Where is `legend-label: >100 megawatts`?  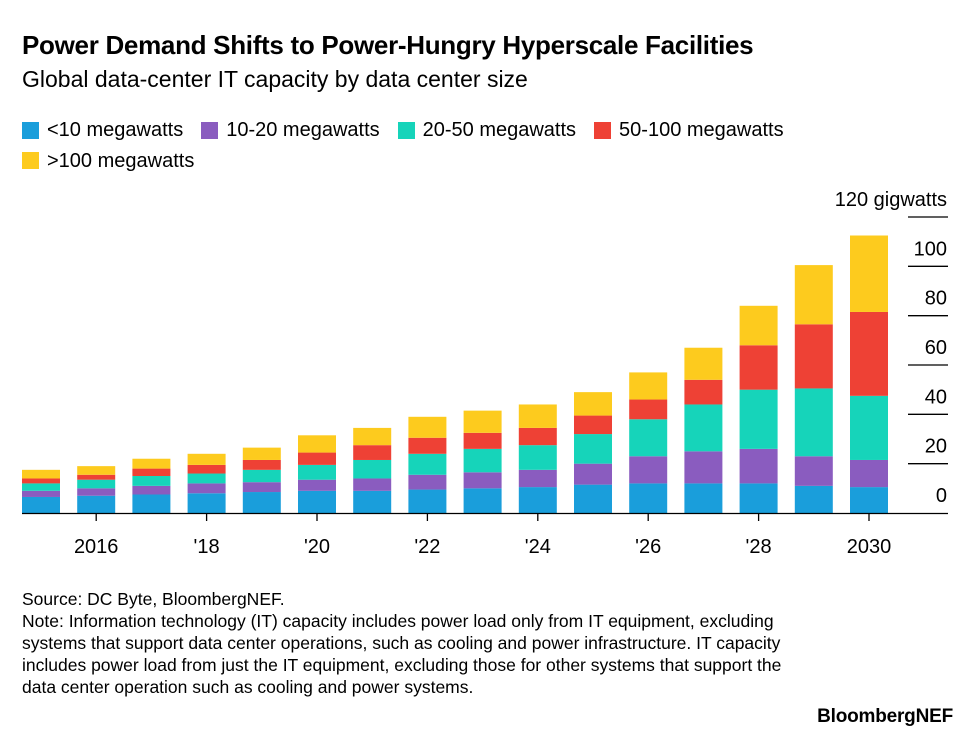
legend-label: >100 megawatts is located at coordinates (121, 160).